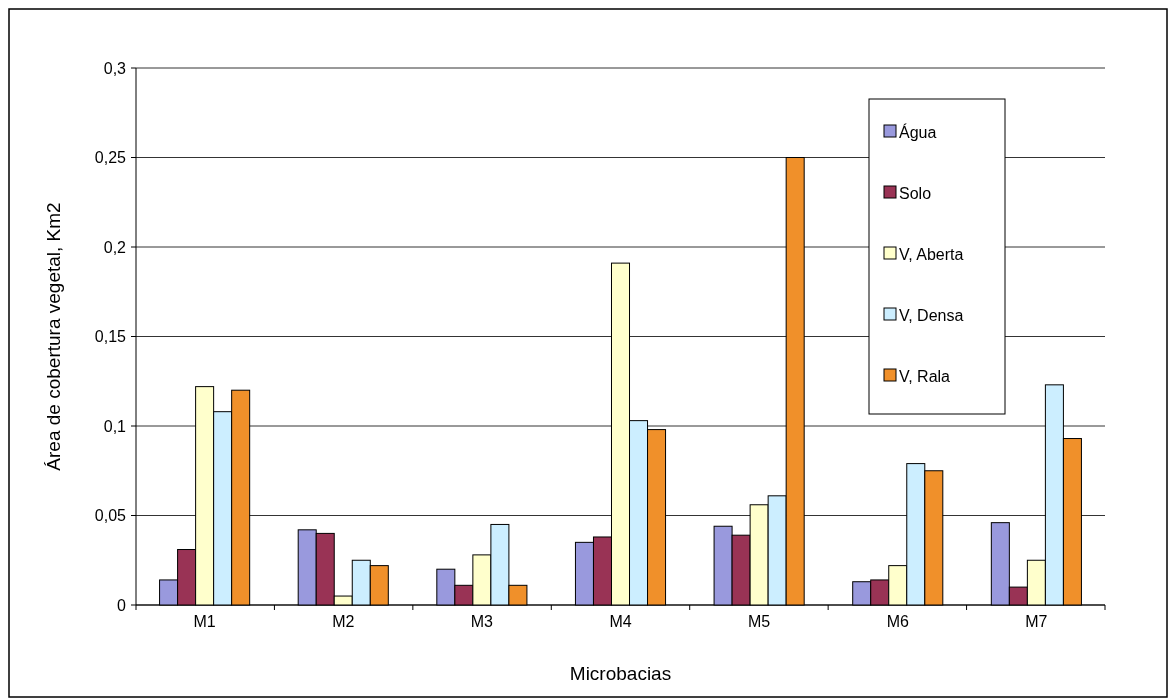 This screenshot has height=700, width=1176. What do you see at coordinates (343, 621) in the screenshot?
I see `x-tick-label: M2` at bounding box center [343, 621].